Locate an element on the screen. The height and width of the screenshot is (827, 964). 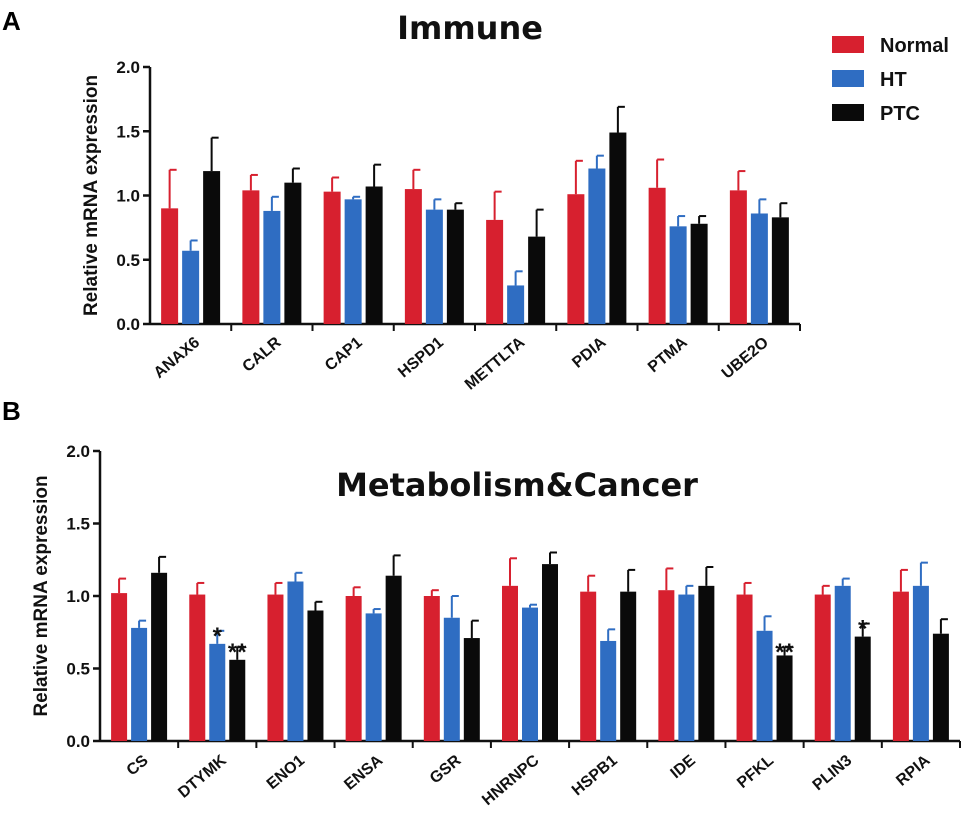
metabolism-category-label-hnrnpc: HNRNPC is located at coordinates (511, 780).